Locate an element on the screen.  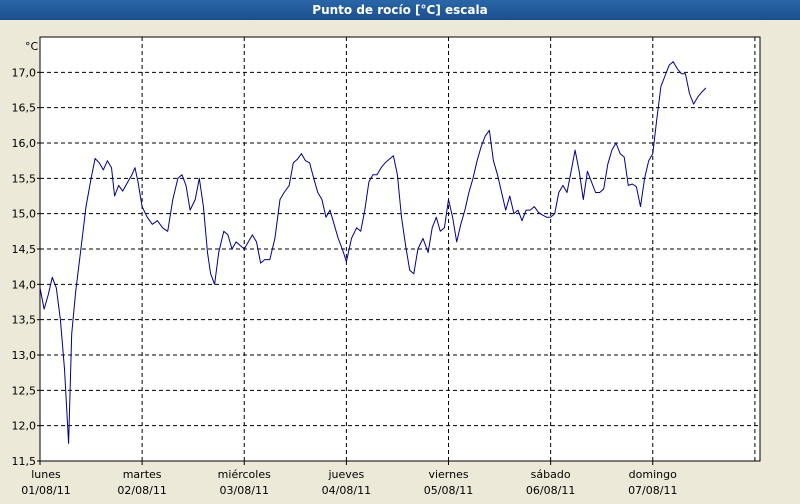
y-tick-label: 14,0 is located at coordinates (24, 284).